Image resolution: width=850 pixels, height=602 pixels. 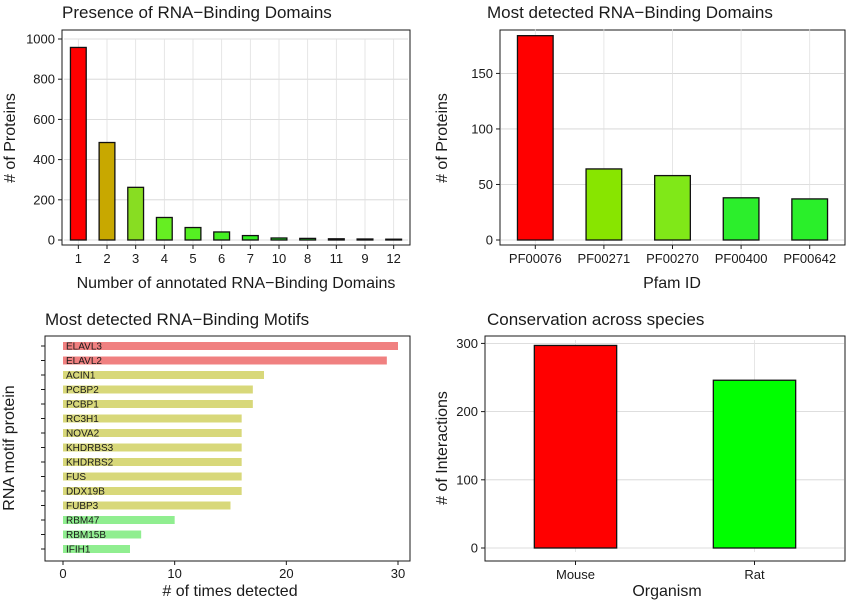 I want to click on panel4-y-tick-label: 300, so click(x=467, y=343).